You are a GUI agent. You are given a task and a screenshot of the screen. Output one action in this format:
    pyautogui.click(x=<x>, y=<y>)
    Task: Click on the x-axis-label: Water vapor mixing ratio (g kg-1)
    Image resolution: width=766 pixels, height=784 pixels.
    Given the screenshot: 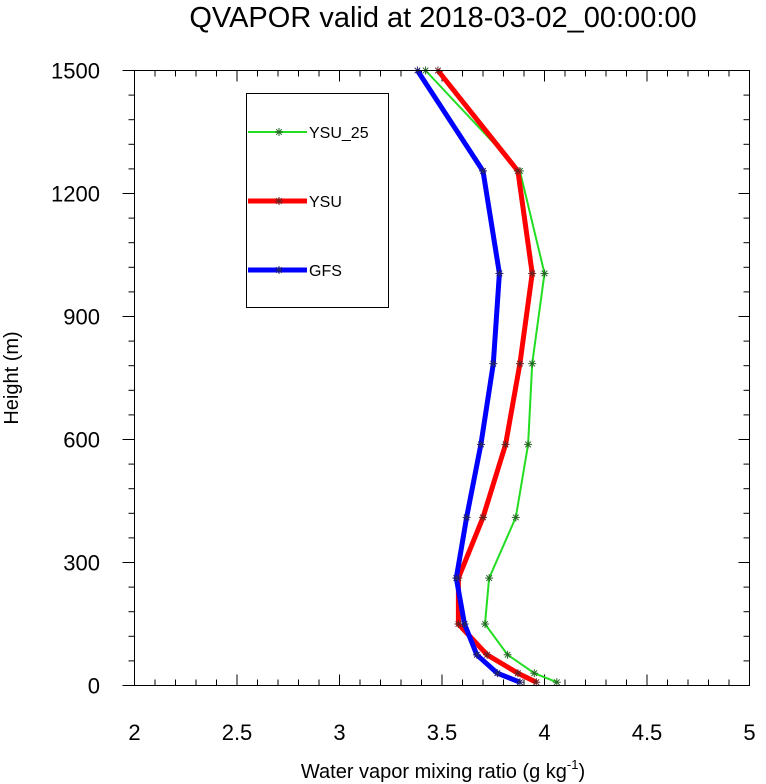 What is the action you would take?
    pyautogui.click(x=443, y=770)
    